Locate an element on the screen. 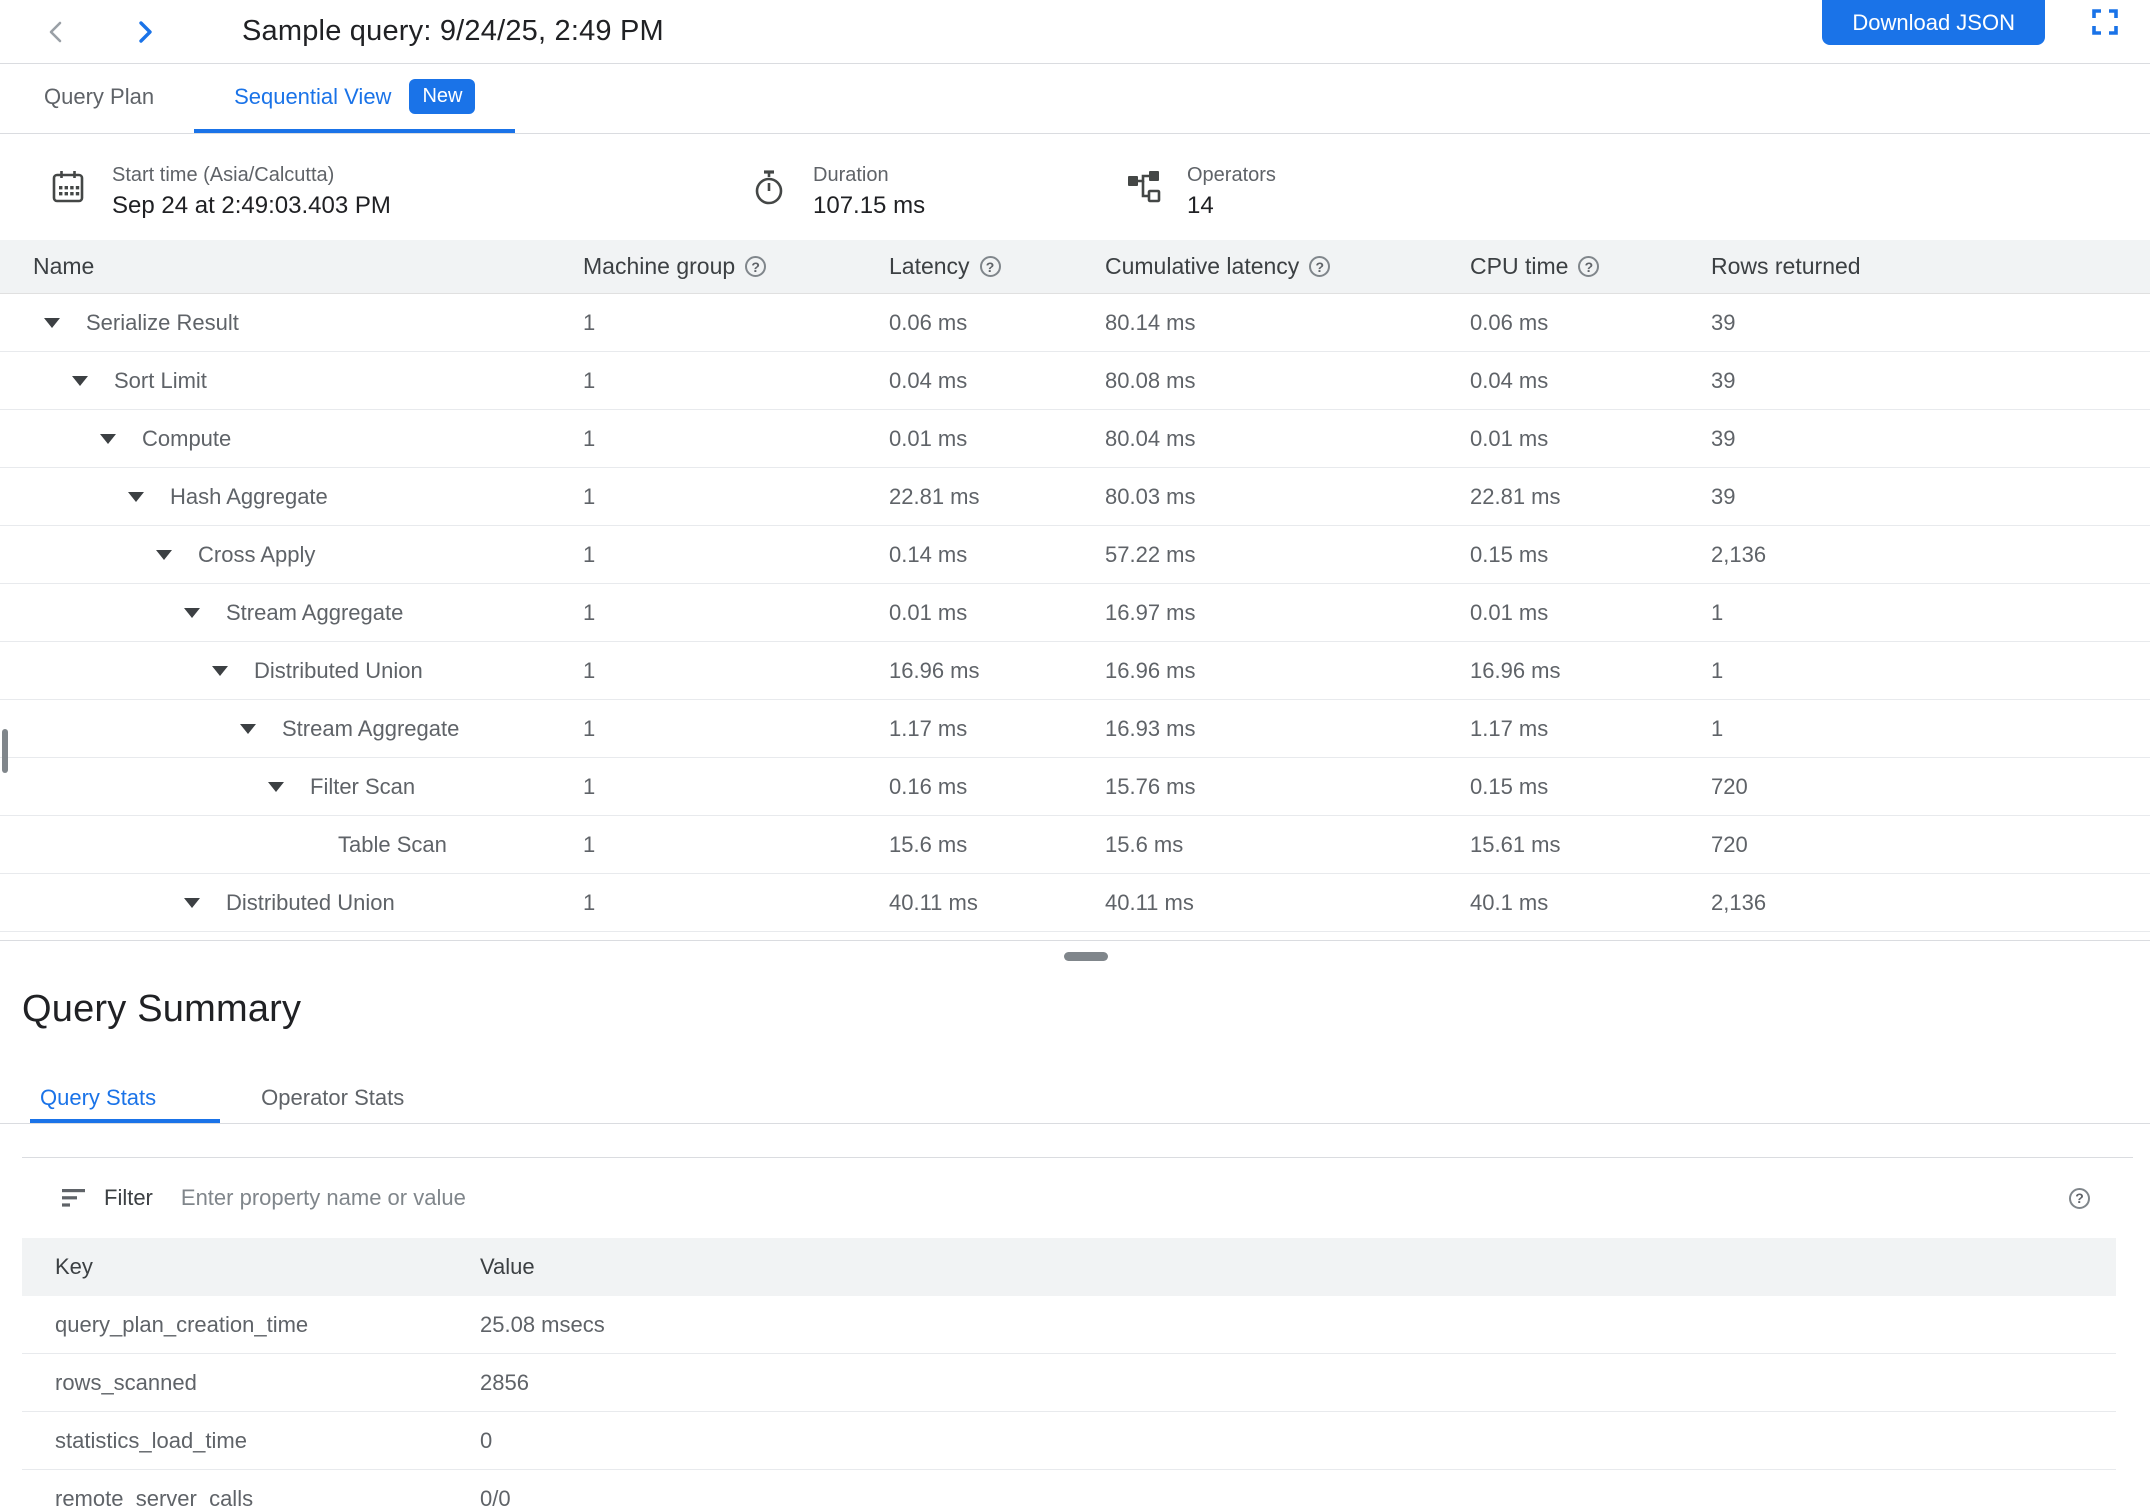  filter-help-icon: ? is located at coordinates (2079, 1198).